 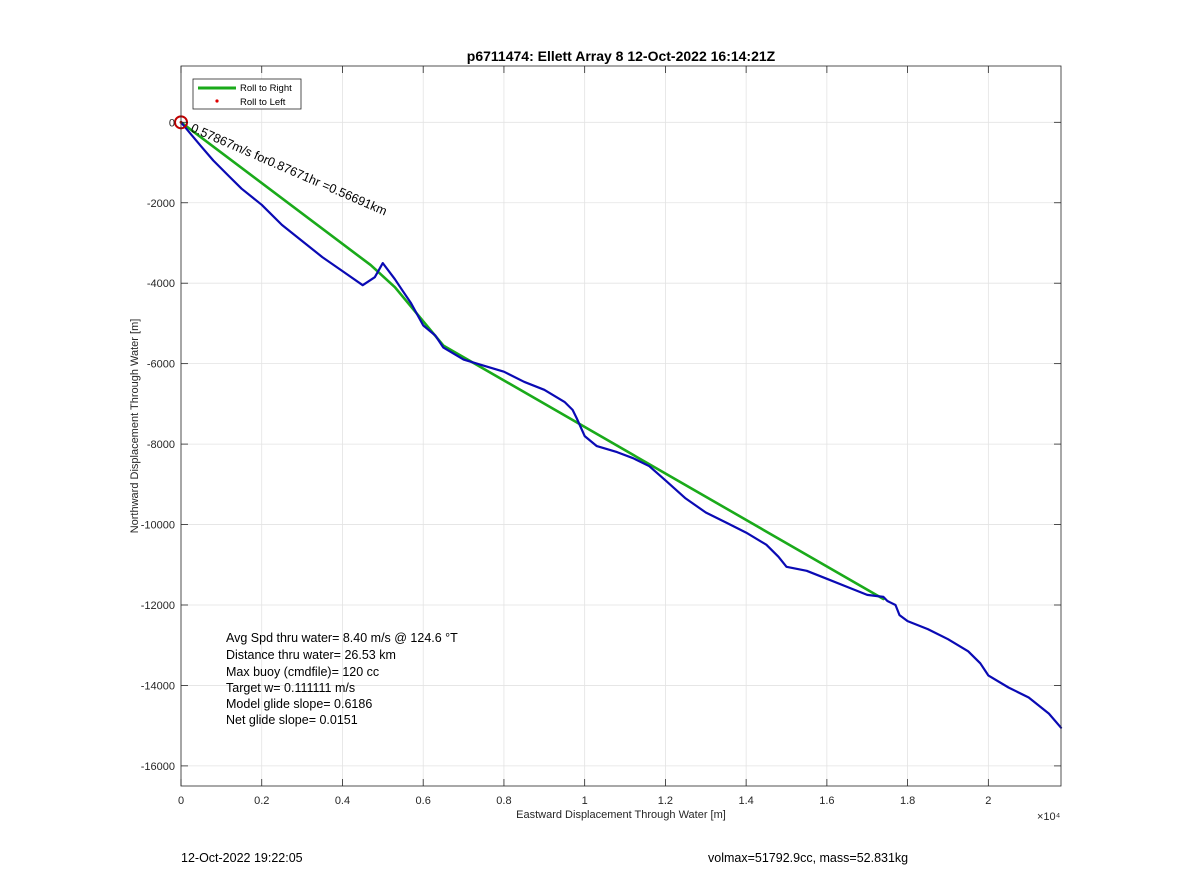 What do you see at coordinates (585, 801) in the screenshot?
I see `x-tick-label: 1` at bounding box center [585, 801].